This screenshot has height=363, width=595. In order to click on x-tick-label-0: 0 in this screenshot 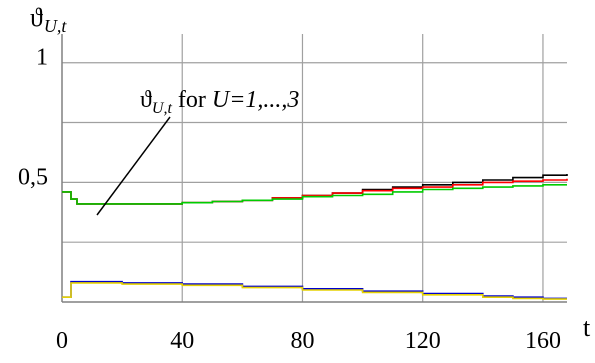, I will do `click(62, 341)`.